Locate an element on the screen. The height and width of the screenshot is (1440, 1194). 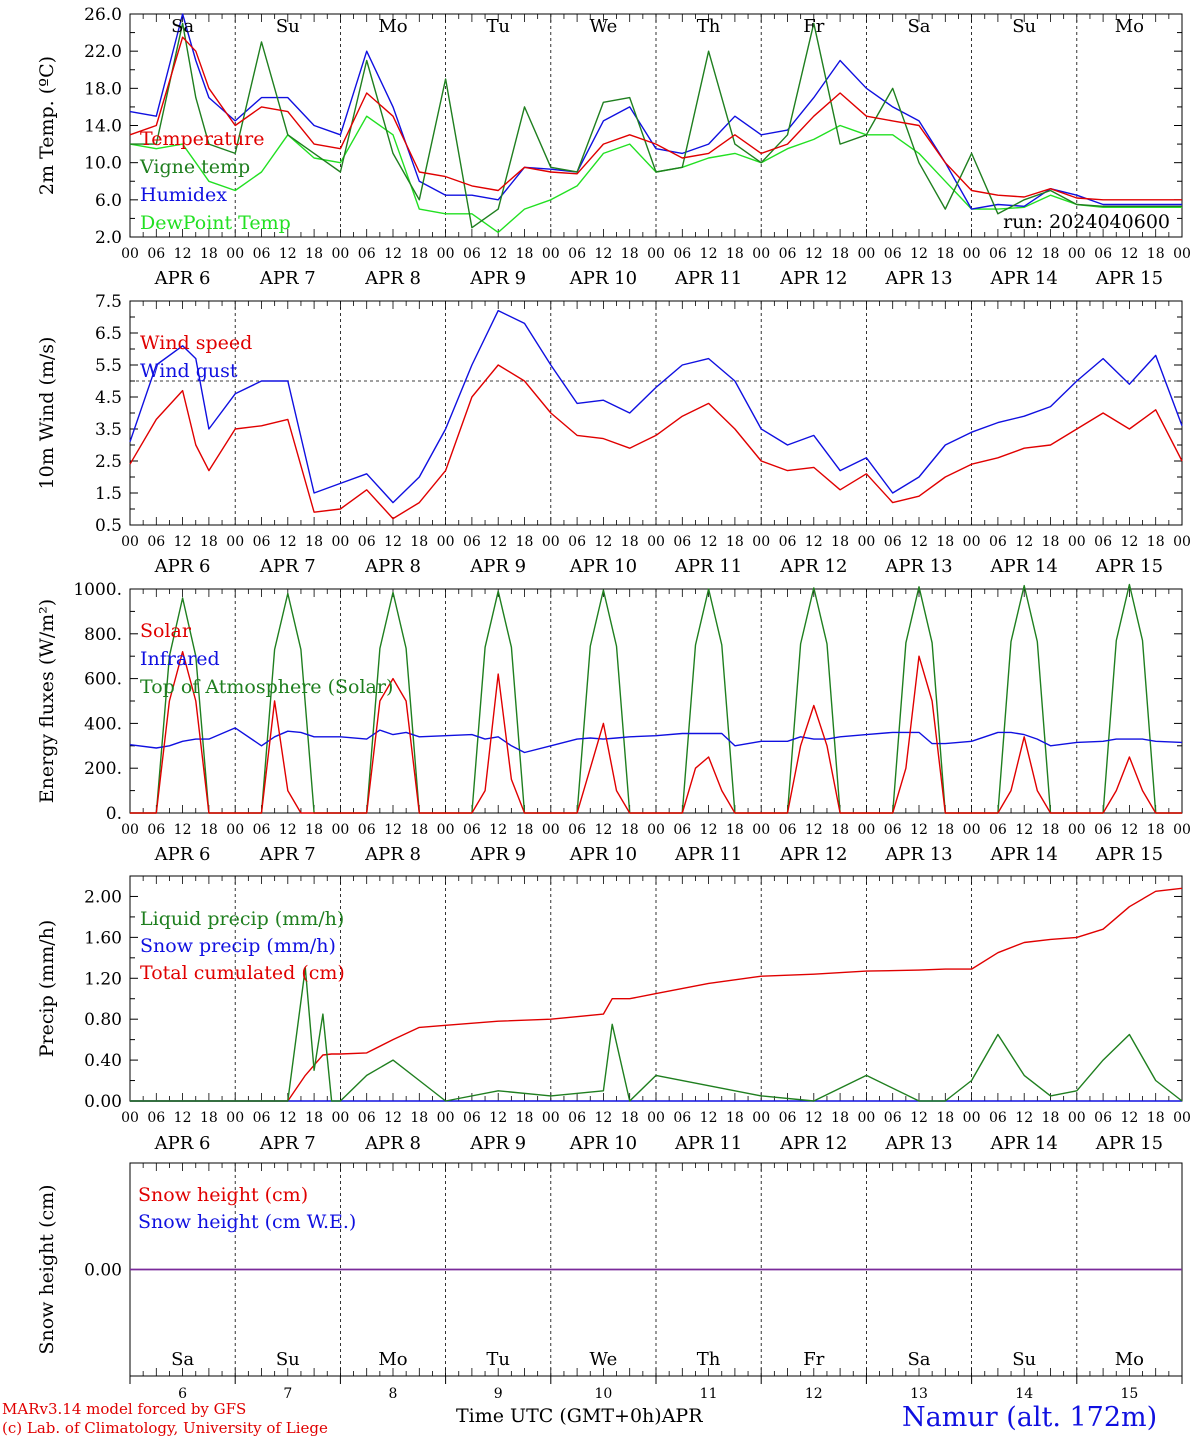
xaxis-title-text: Time UTC (GMT+0h) is located at coordinates (559, 1416).